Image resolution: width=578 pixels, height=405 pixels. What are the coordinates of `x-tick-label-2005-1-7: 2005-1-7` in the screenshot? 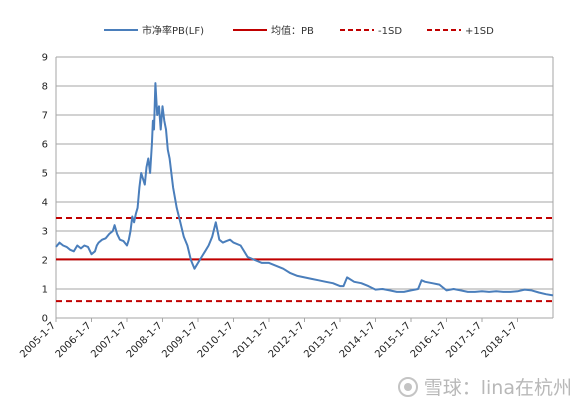 It's located at (38, 340).